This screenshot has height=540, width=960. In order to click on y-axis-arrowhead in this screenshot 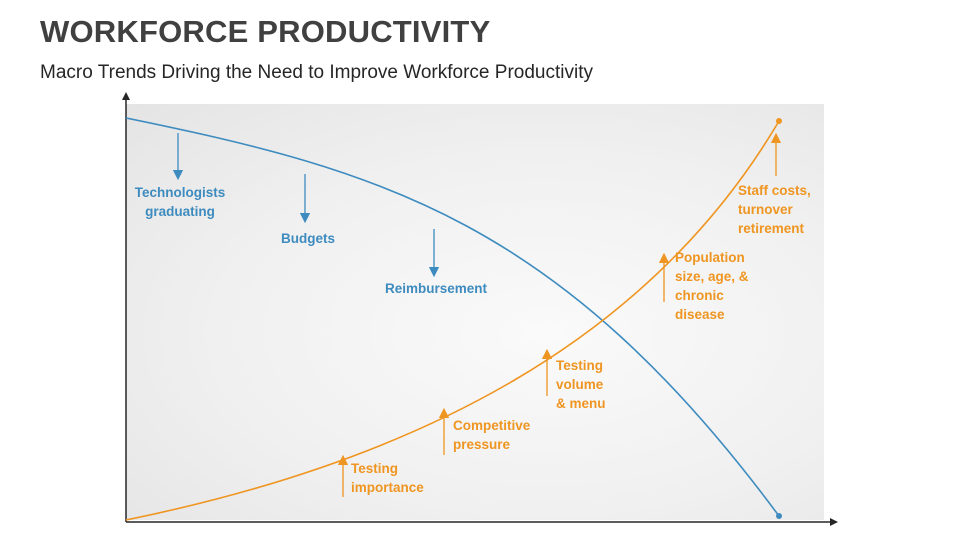, I will do `click(126, 96)`.